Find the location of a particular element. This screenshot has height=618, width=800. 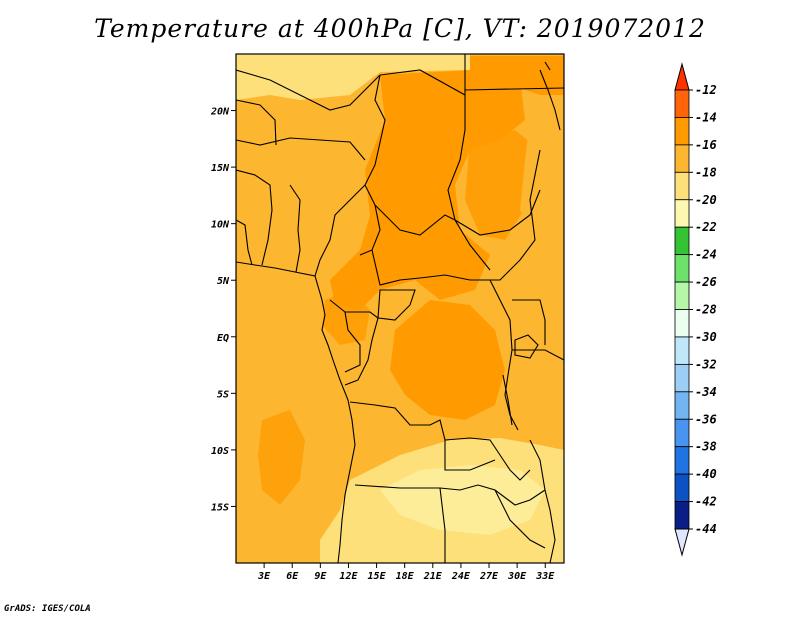

lat-tick-label: EQ is located at coordinates (223, 338).